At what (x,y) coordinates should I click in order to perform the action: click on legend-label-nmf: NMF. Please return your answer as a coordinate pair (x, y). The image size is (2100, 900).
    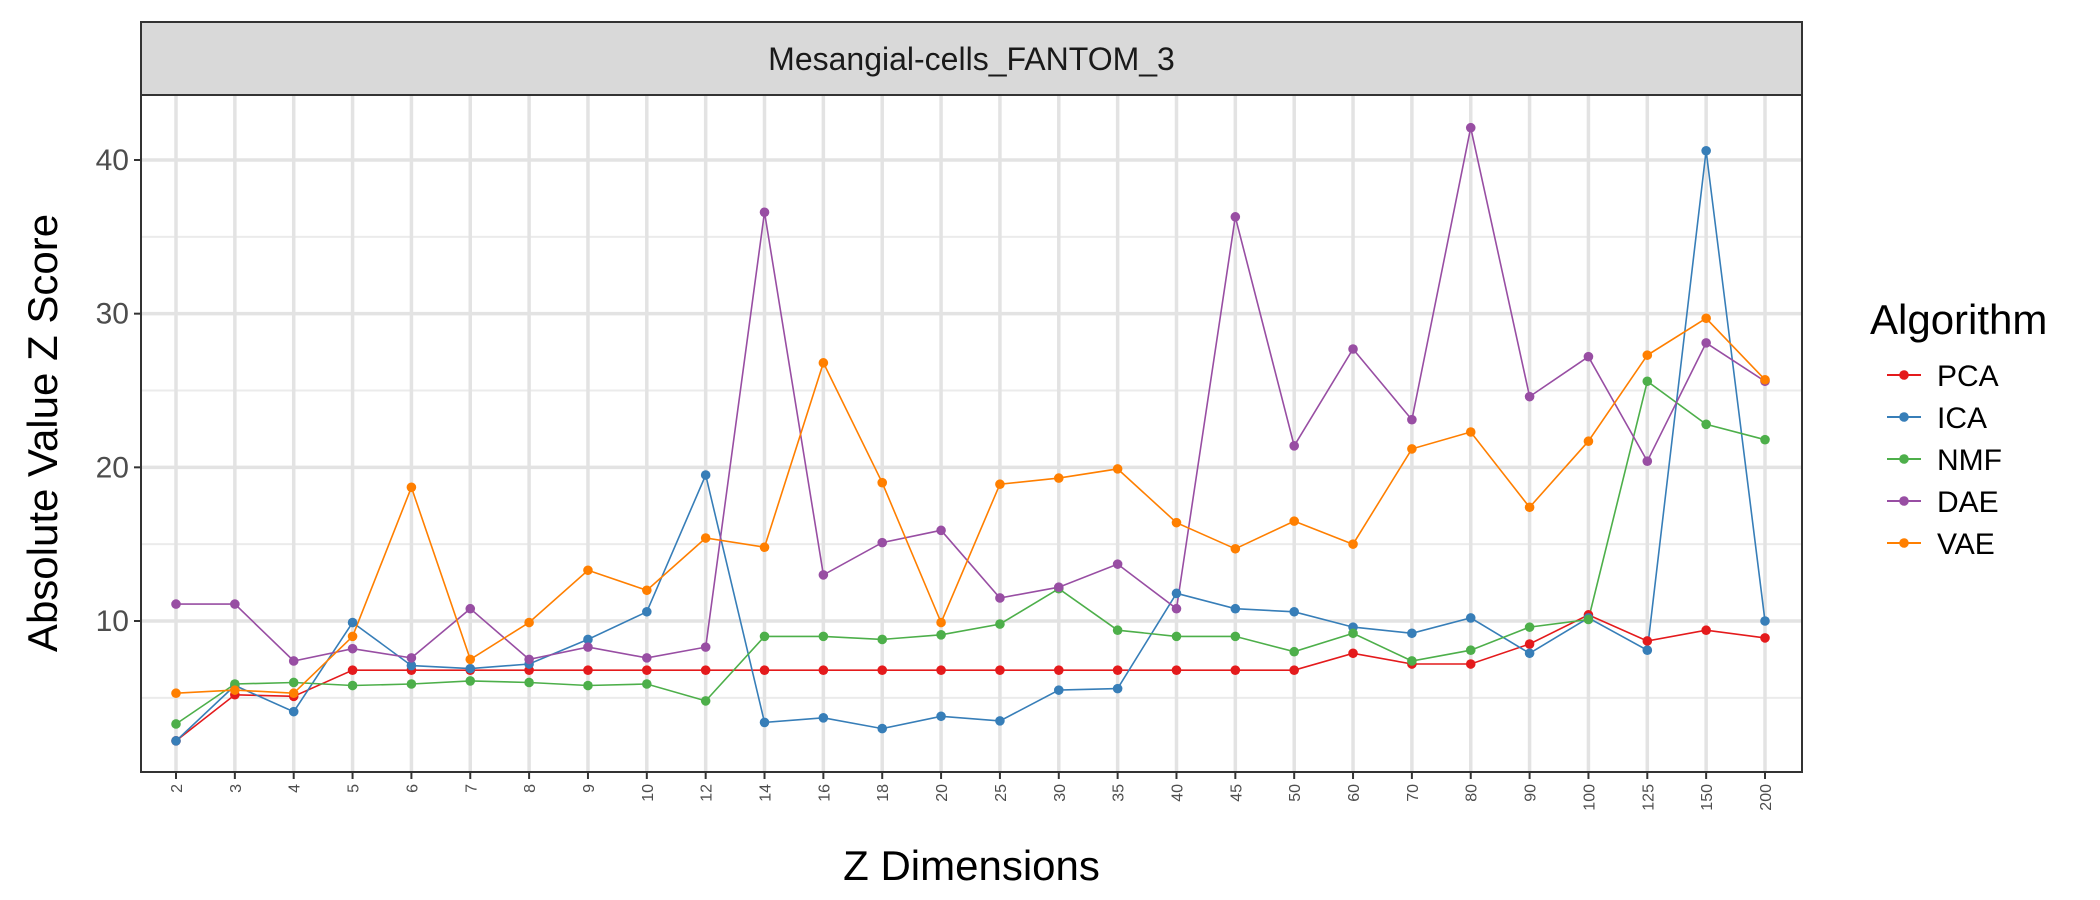
    Looking at the image, I should click on (1969, 460).